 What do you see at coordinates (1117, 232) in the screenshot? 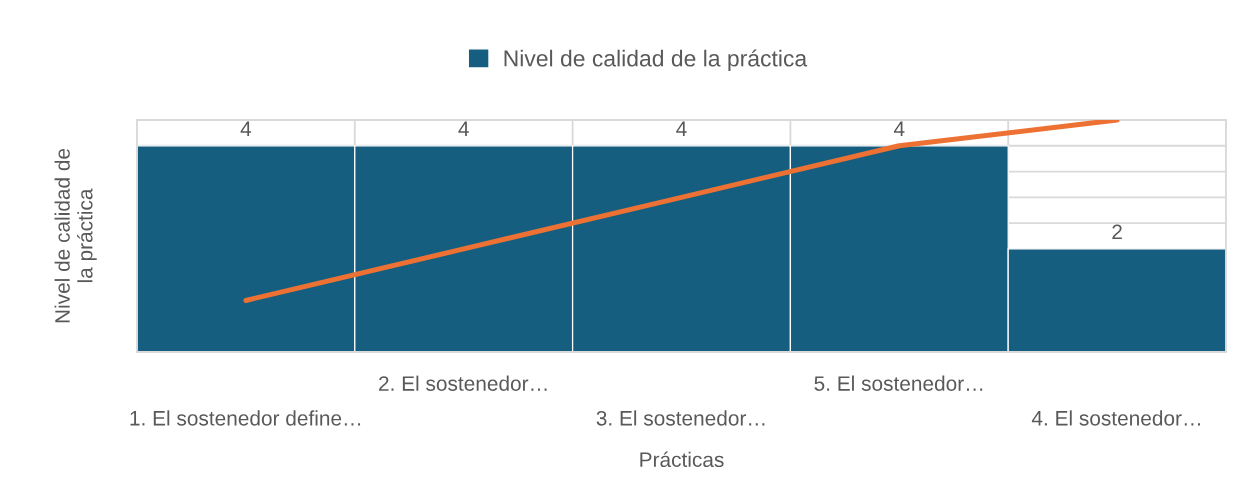
I see `data-label: 2` at bounding box center [1117, 232].